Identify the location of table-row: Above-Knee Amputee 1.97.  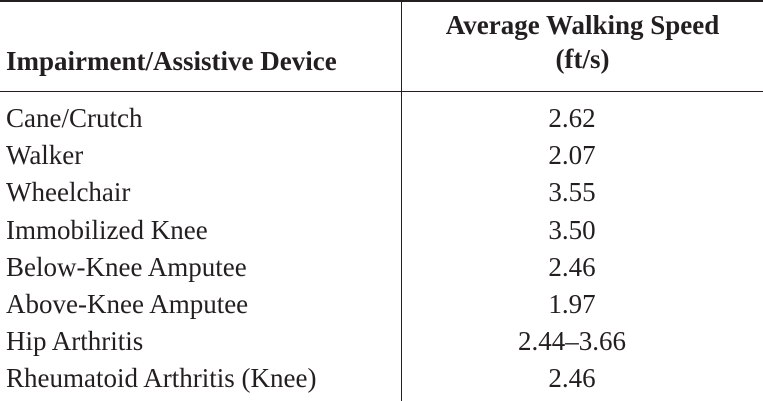
(381, 304).